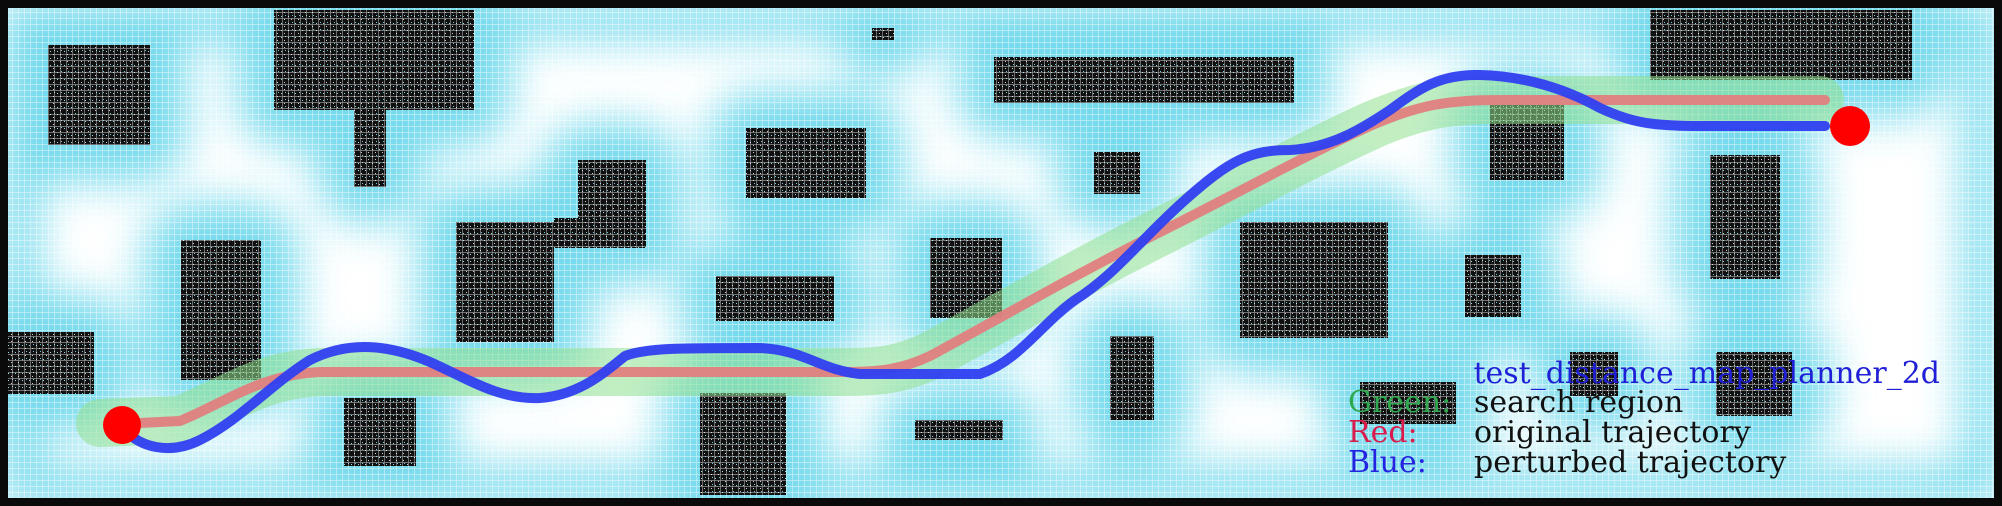 Image resolution: width=2002 pixels, height=506 pixels. I want to click on legend-red-text: original trajectory, so click(1612, 432).